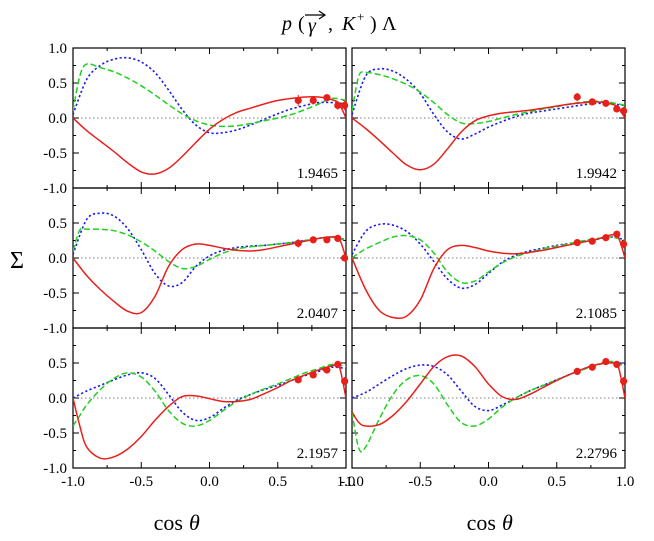  I want to click on panel-1.9465: 1.0 0.5 0.0 -0.5 -1.0 1.9465, so click(196, 119).